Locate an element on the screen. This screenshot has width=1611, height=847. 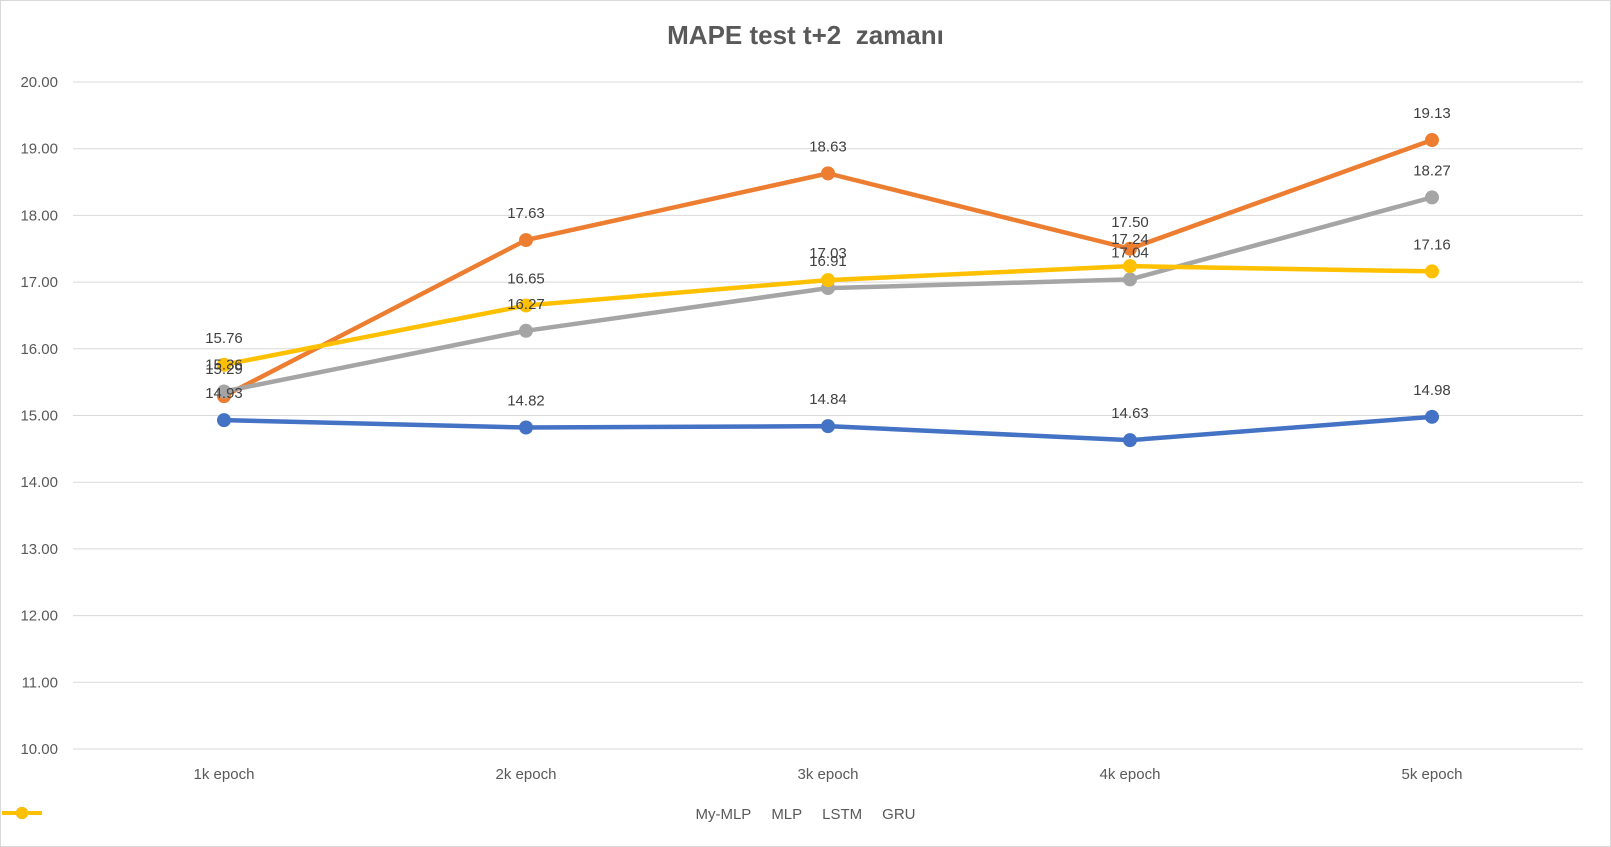
chart-title: MAPE test t+2 zamanı is located at coordinates (805, 35).